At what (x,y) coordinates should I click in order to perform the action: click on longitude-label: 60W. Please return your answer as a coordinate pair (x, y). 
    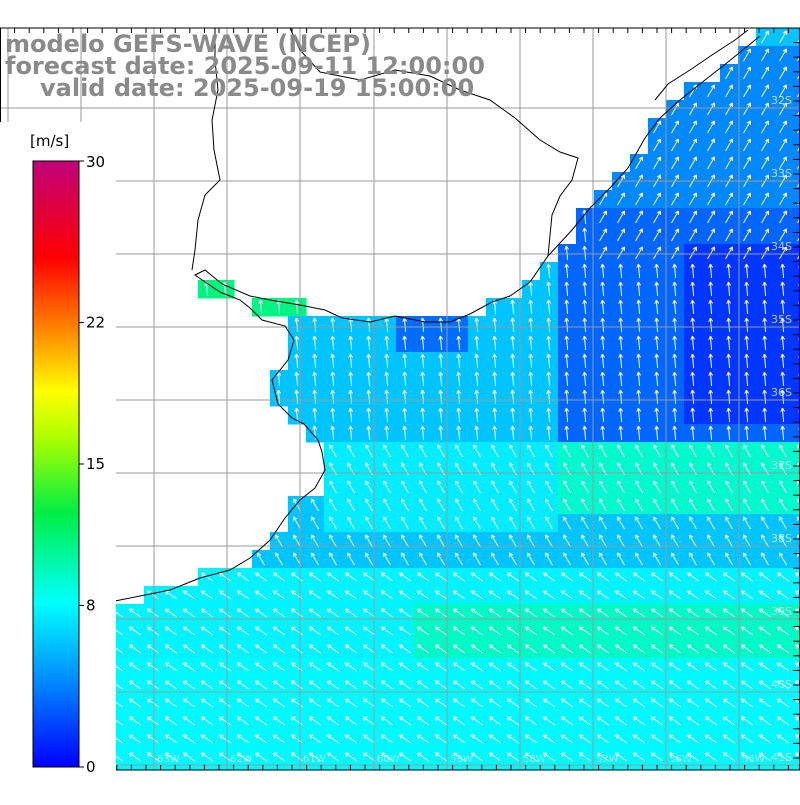
    Looking at the image, I should click on (388, 759).